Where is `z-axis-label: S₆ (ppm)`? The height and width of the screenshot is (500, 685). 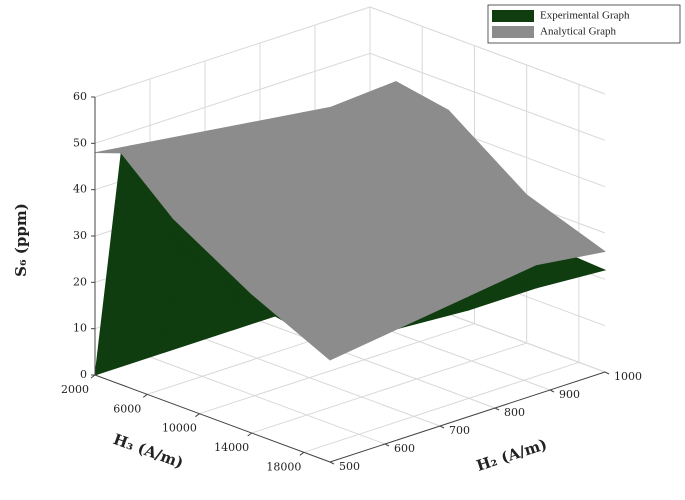
z-axis-label: S₆ (ppm) is located at coordinates (21, 240).